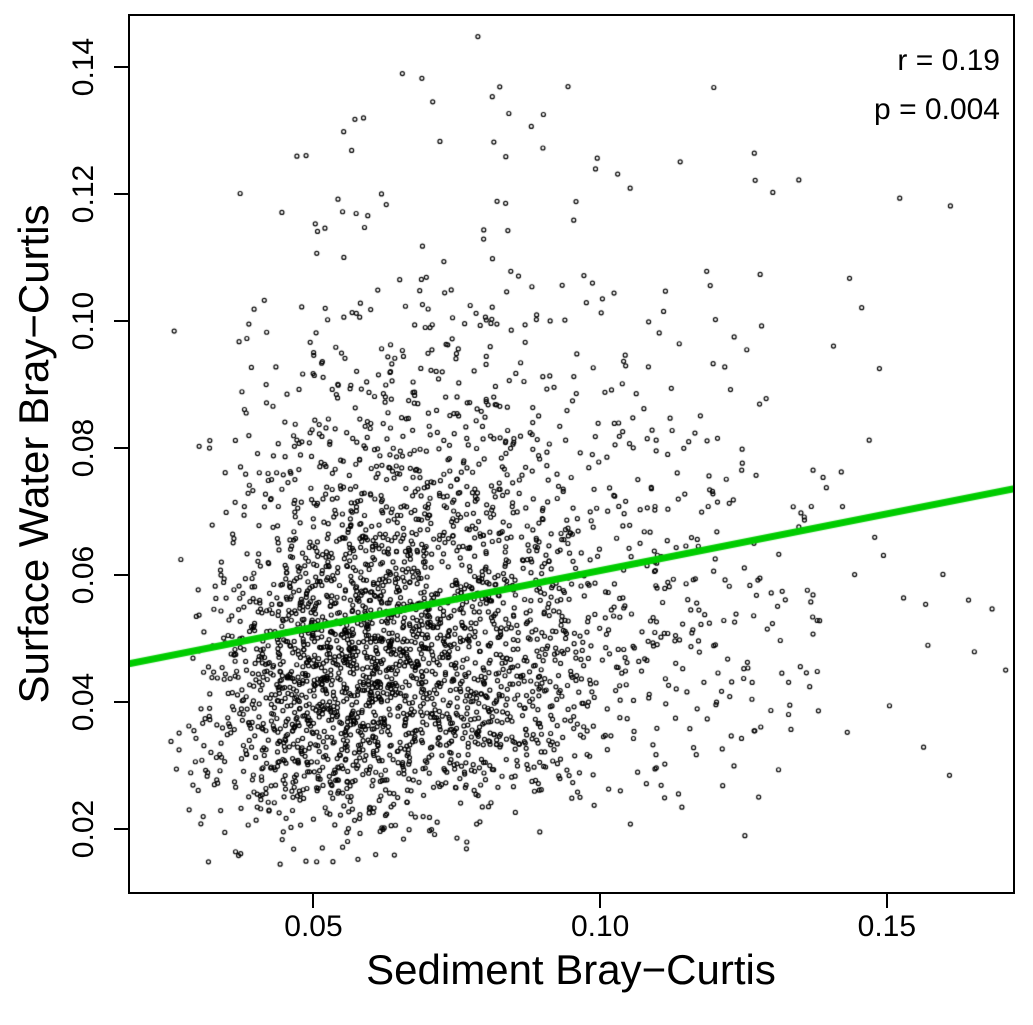 The image size is (1033, 1025). What do you see at coordinates (83, 828) in the screenshot?
I see `y-tick-label: 0.02` at bounding box center [83, 828].